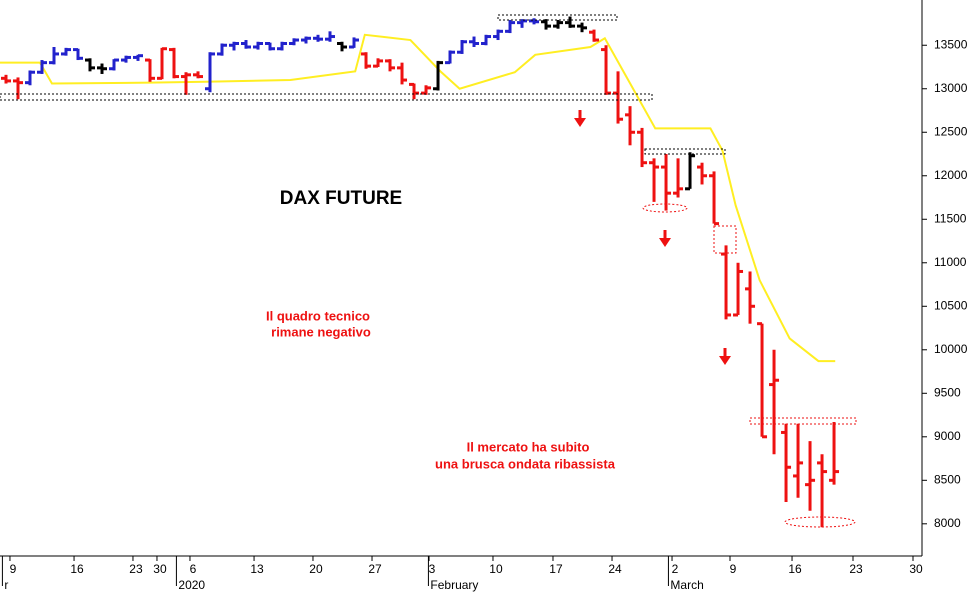  What do you see at coordinates (341, 198) in the screenshot?
I see `chart-title: DAX FUTURE` at bounding box center [341, 198].